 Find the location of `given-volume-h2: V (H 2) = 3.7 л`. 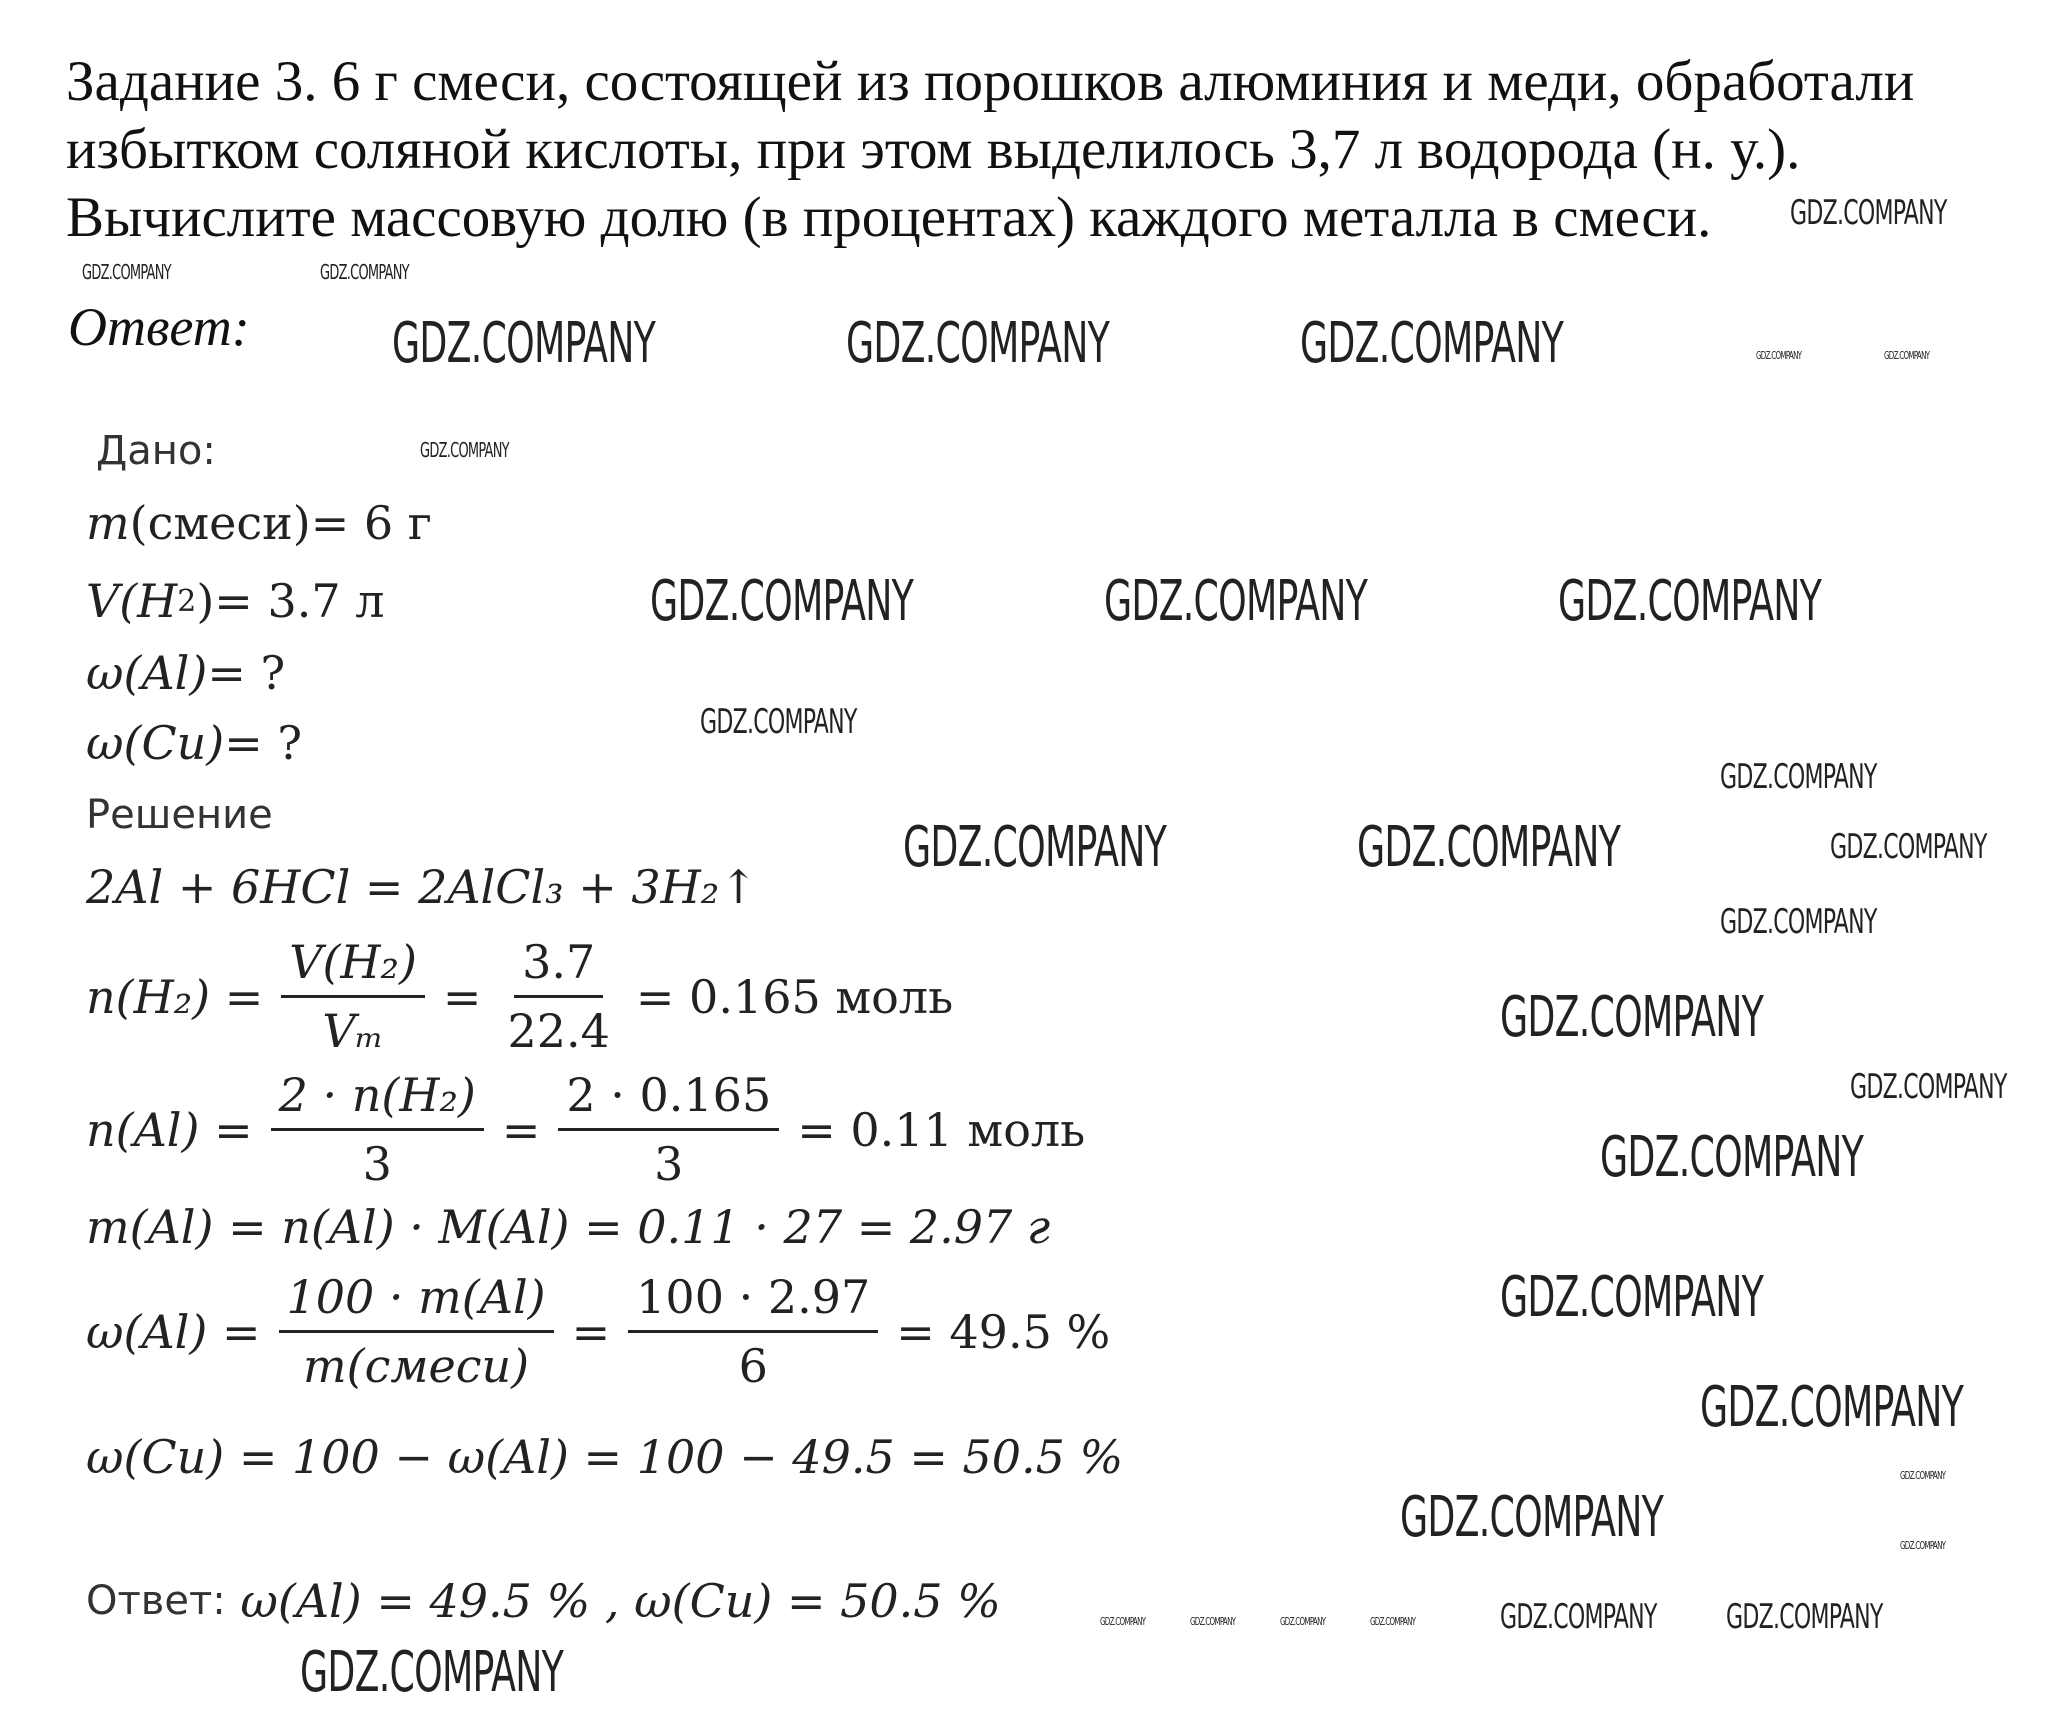

given-volume-h2: V (H 2) = 3.7 л is located at coordinates (235, 601).